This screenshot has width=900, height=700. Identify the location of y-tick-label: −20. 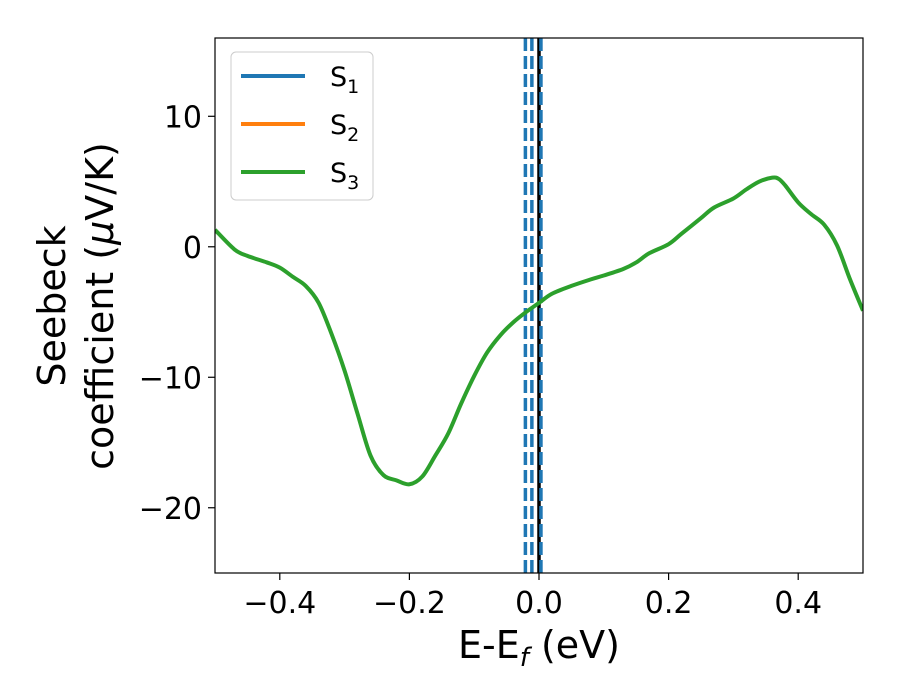
(170, 509).